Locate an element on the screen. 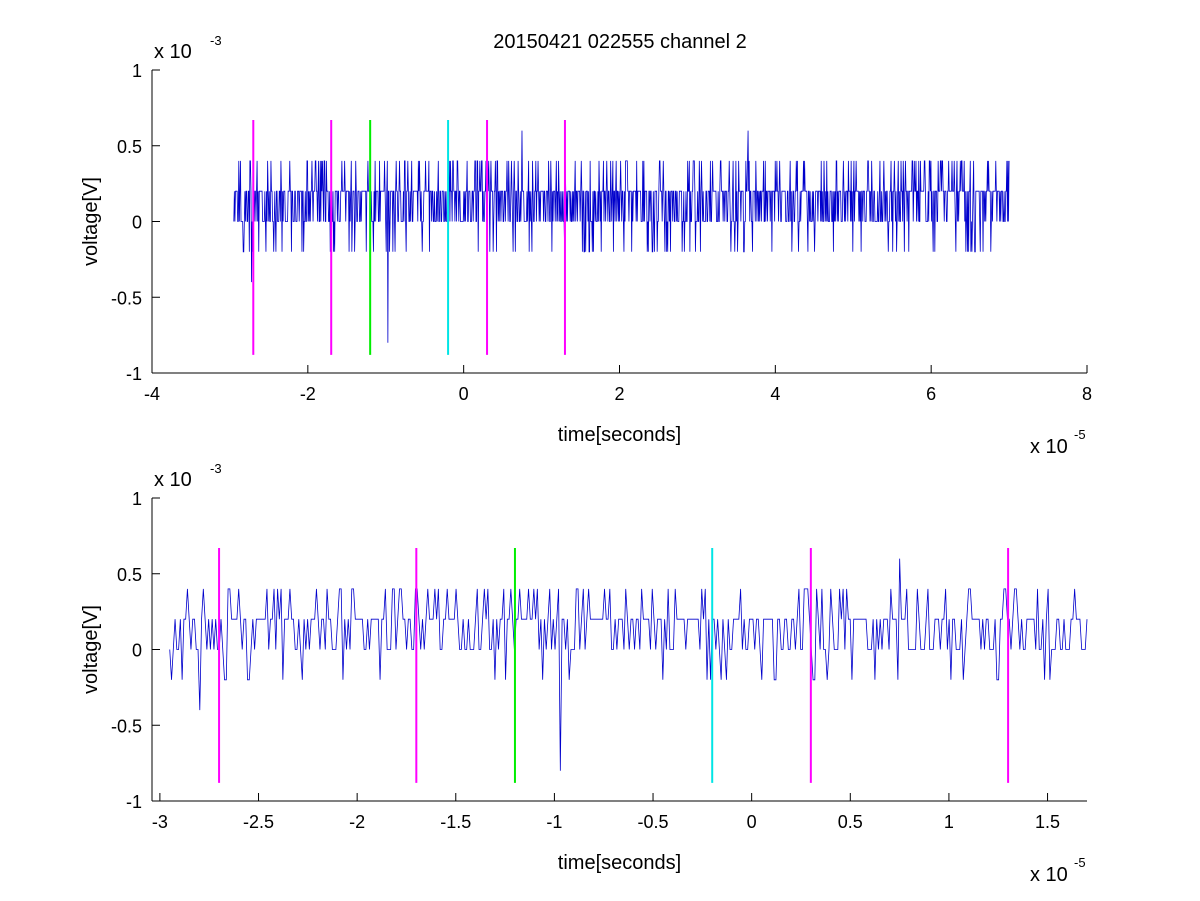  x-tick-label: 6 is located at coordinates (931, 394).